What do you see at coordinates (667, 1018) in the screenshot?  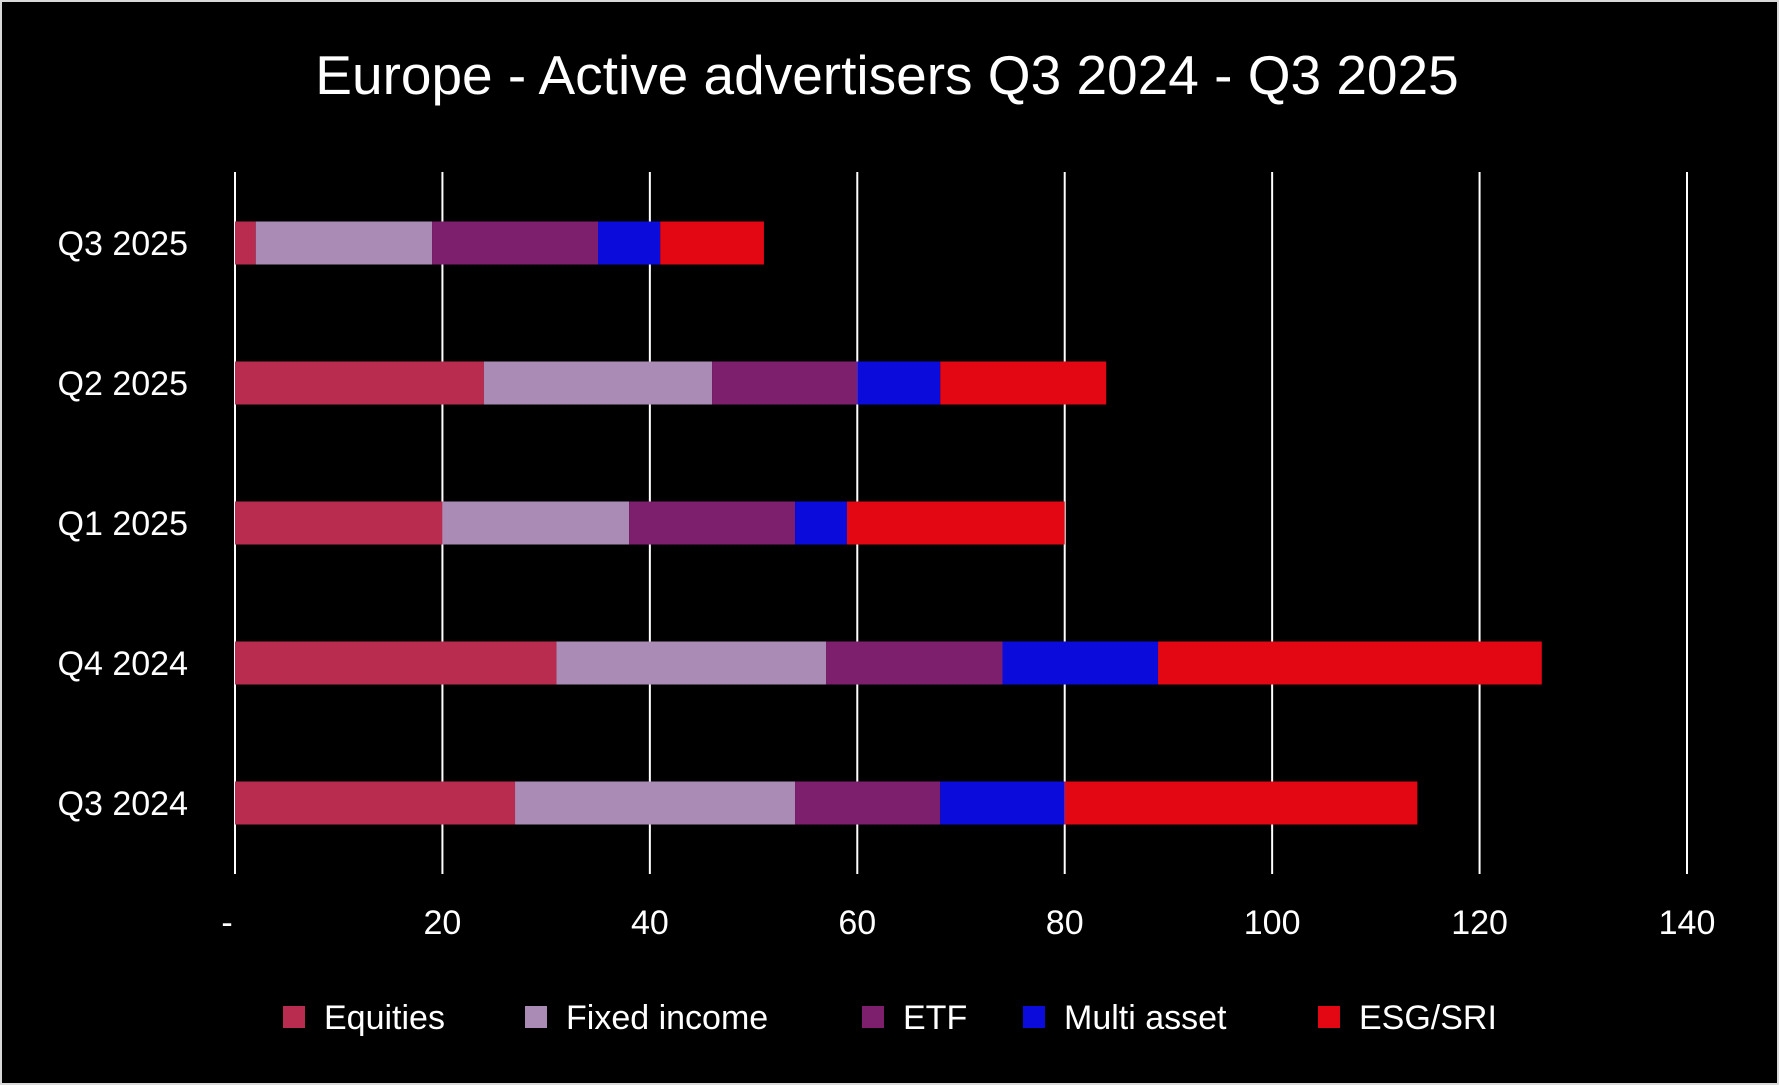 I see `legend-label-fixed-income: Fixed income` at bounding box center [667, 1018].